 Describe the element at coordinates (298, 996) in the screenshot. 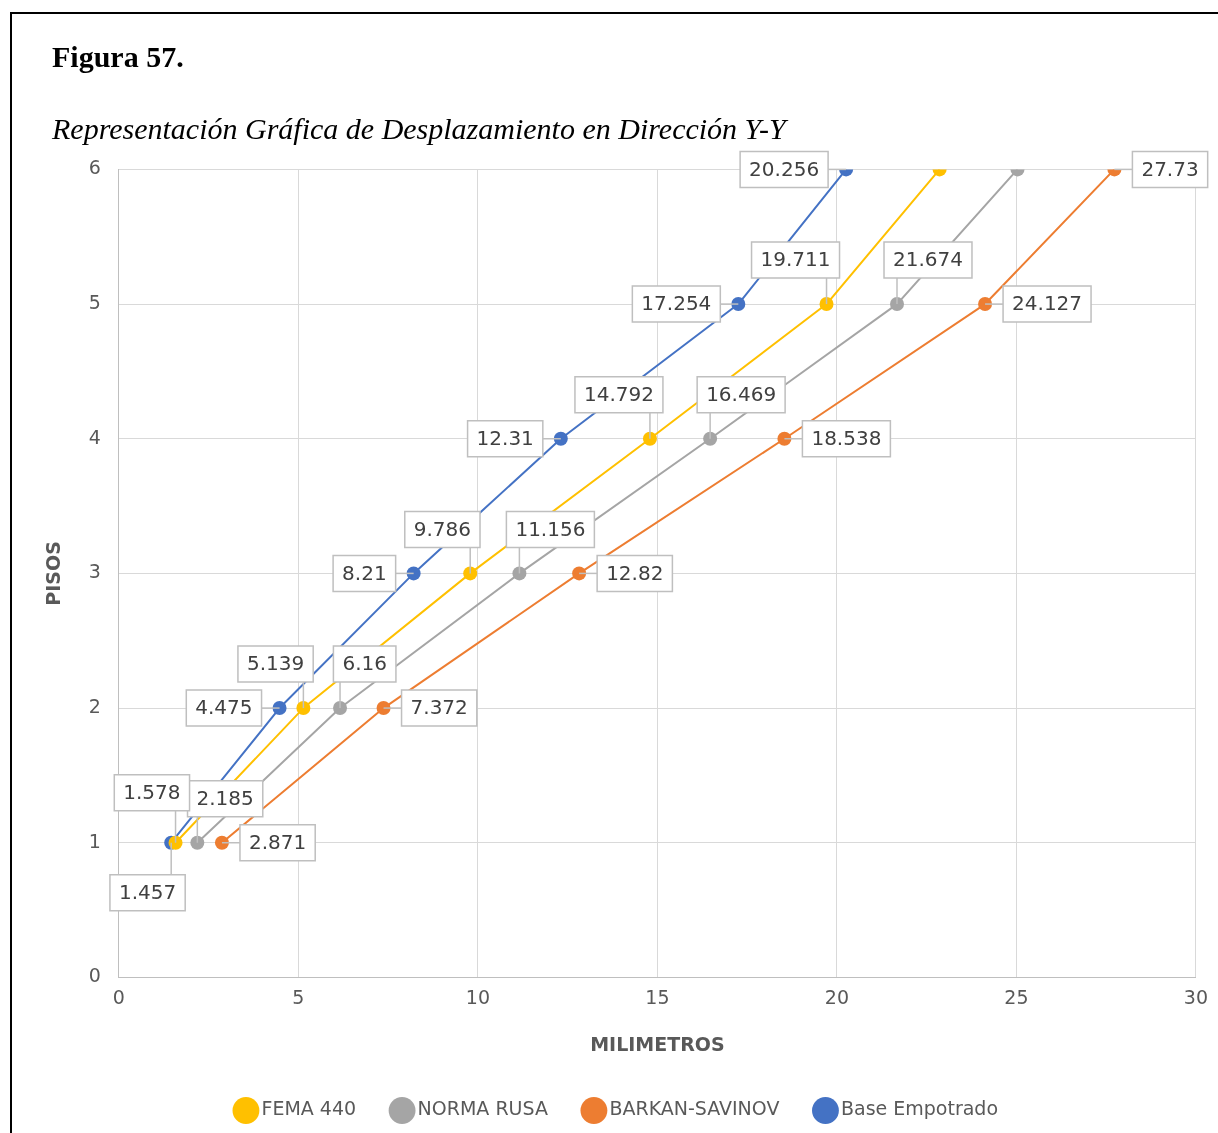

I see `x-tick-label: 5` at that location.